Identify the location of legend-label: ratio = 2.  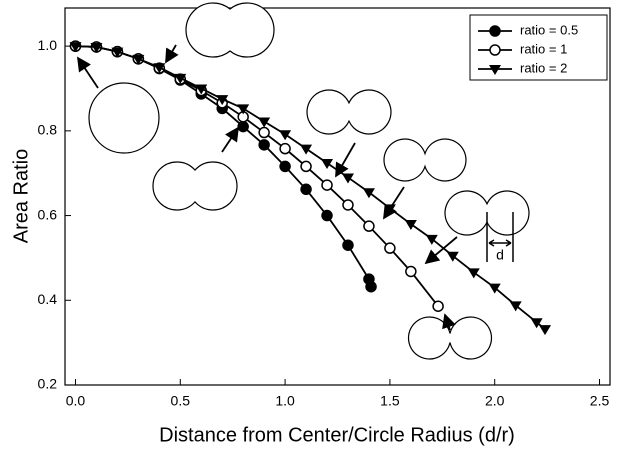
(543, 67).